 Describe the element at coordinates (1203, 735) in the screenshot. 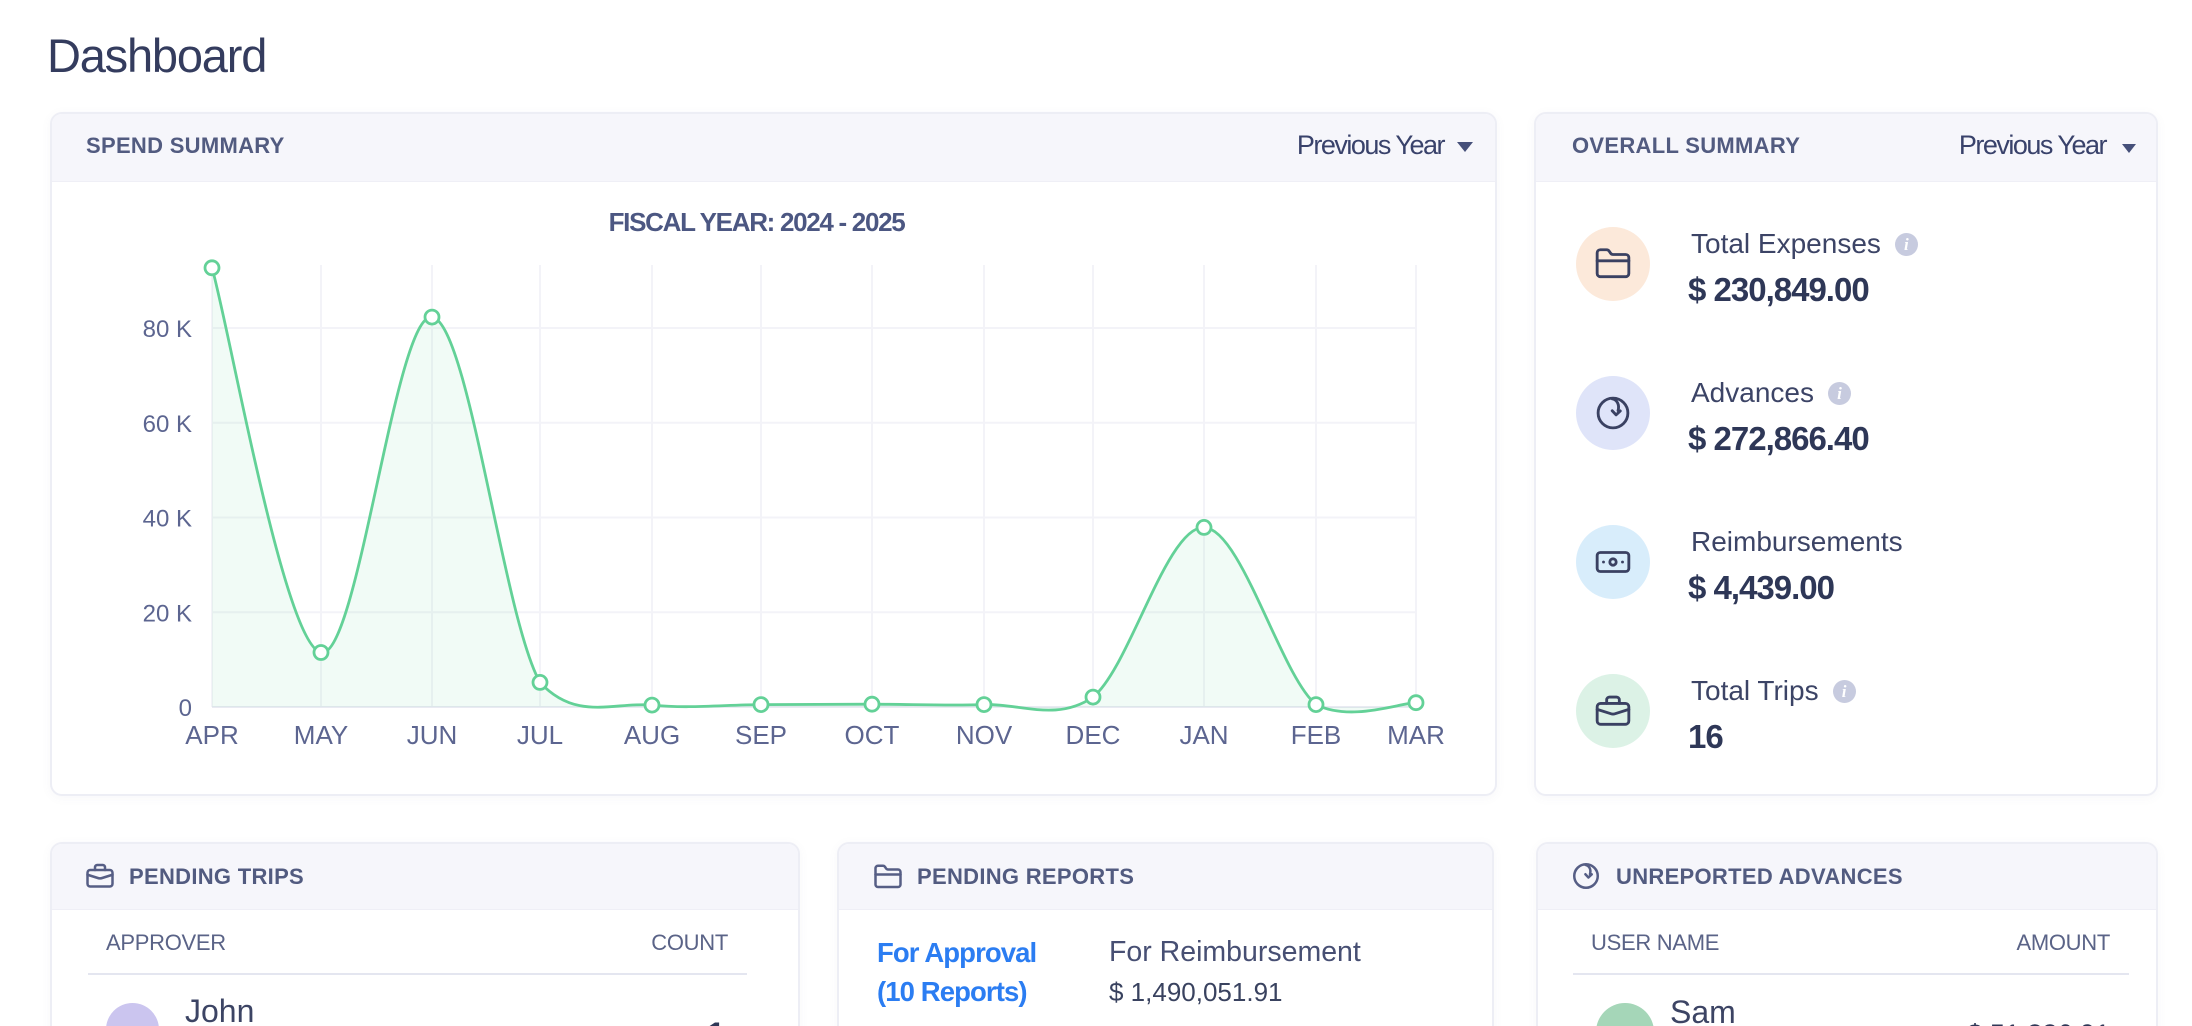

I see `svg-text: JAN` at that location.